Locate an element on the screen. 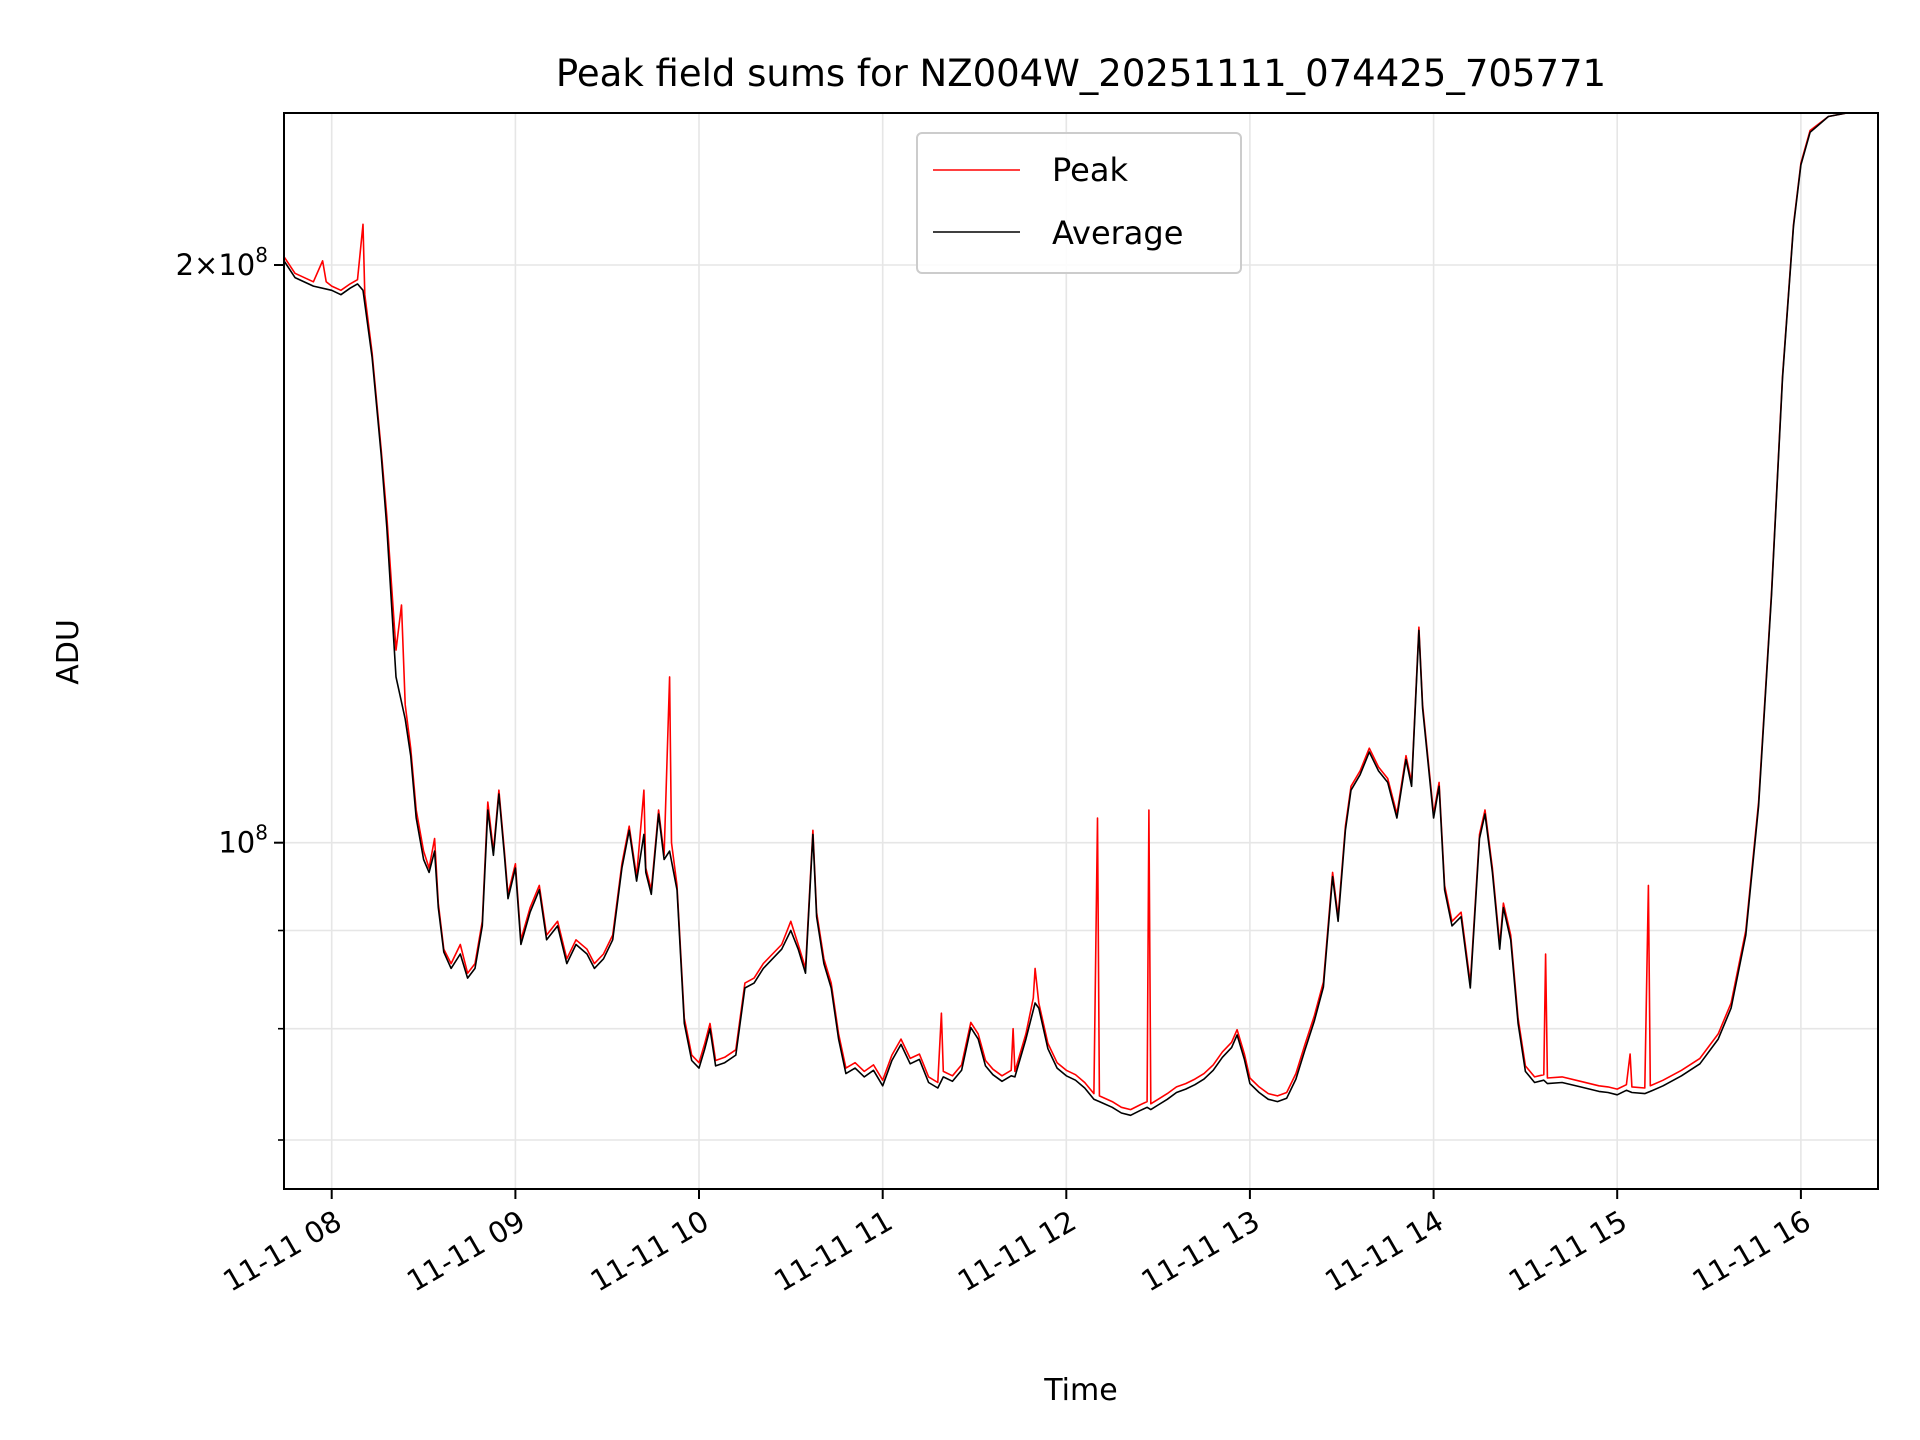 The height and width of the screenshot is (1440, 1920). x-axis-label: Time is located at coordinates (1080, 1390).